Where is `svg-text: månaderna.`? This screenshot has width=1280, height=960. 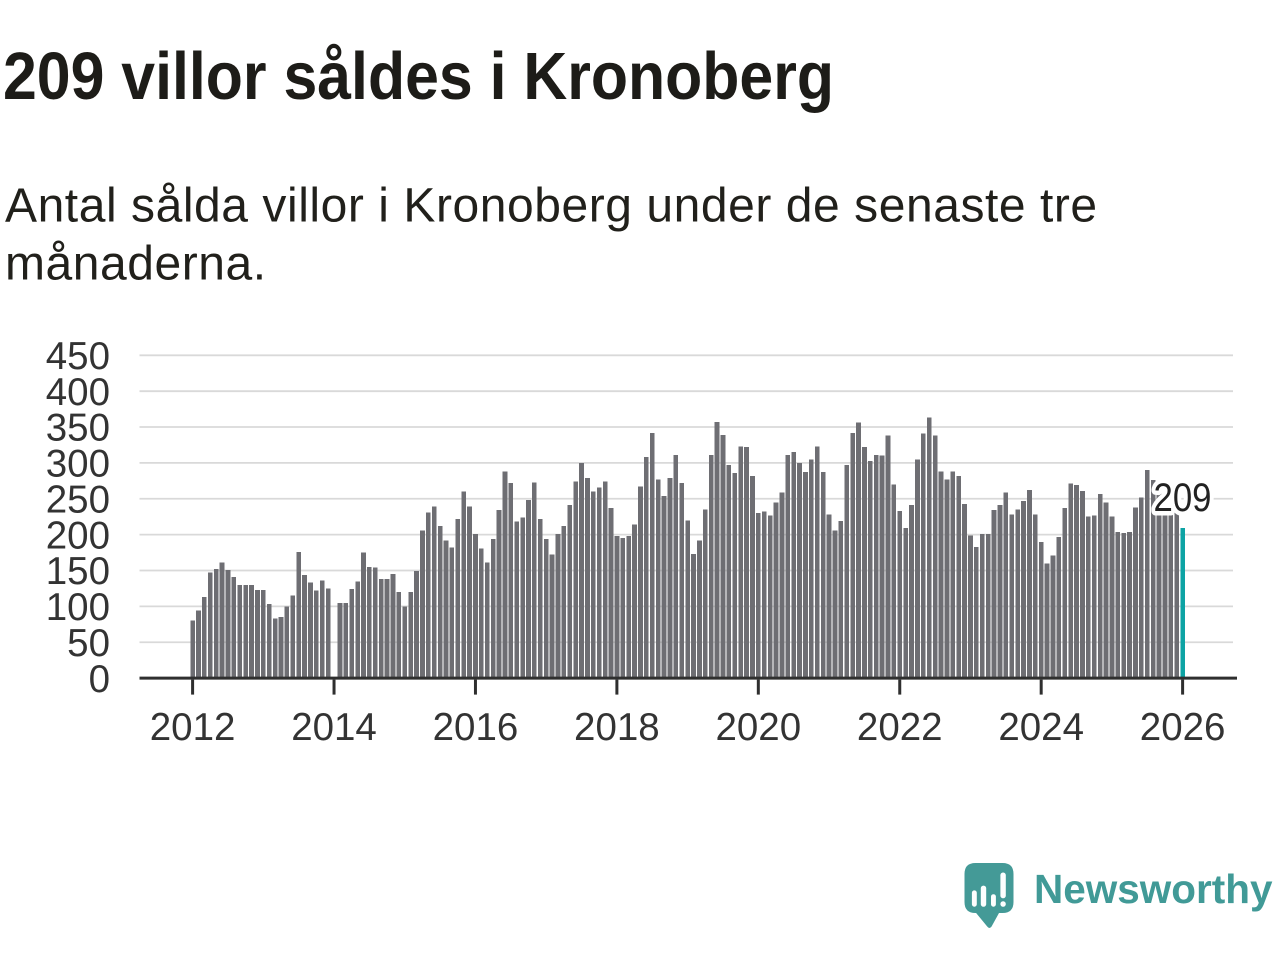
svg-text: månaderna. is located at coordinates (136, 263).